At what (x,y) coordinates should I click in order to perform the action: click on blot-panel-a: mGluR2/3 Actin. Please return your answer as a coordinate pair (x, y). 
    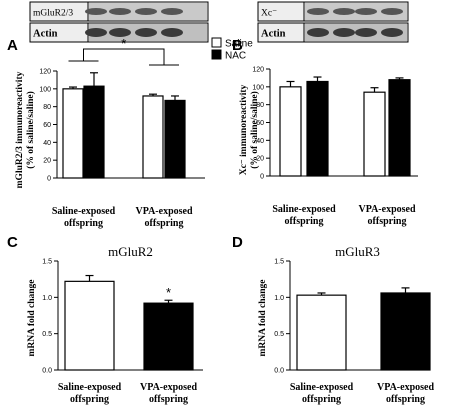
    Looking at the image, I should click on (119, 22).